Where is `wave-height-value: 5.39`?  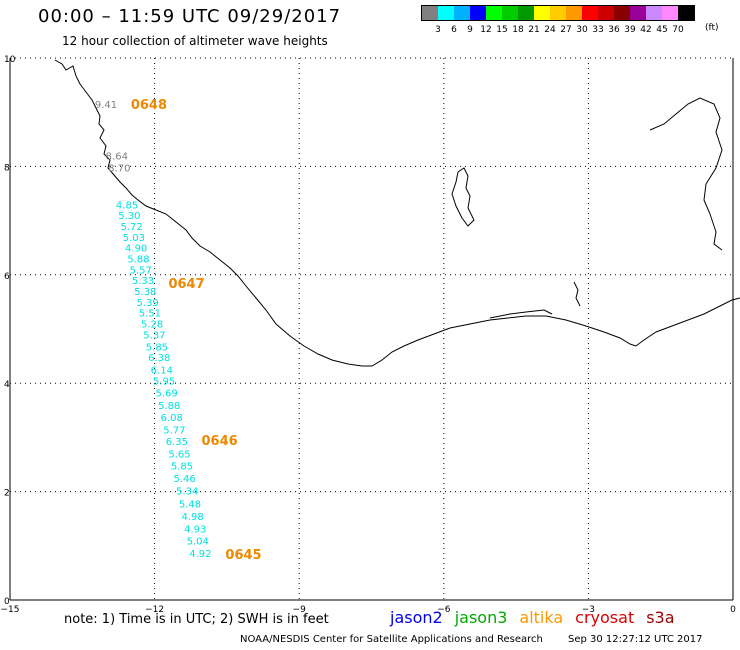
wave-height-value: 5.39 is located at coordinates (147, 303).